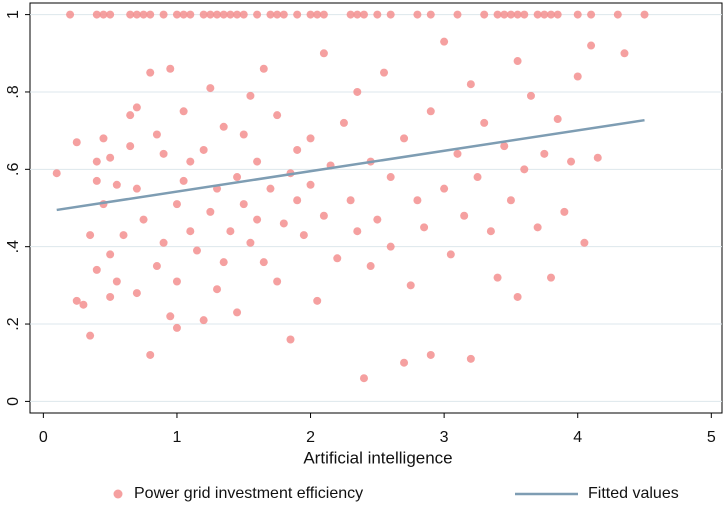 This screenshot has width=726, height=510. Describe the element at coordinates (577, 437) in the screenshot. I see `x-tick-label: 4` at that location.